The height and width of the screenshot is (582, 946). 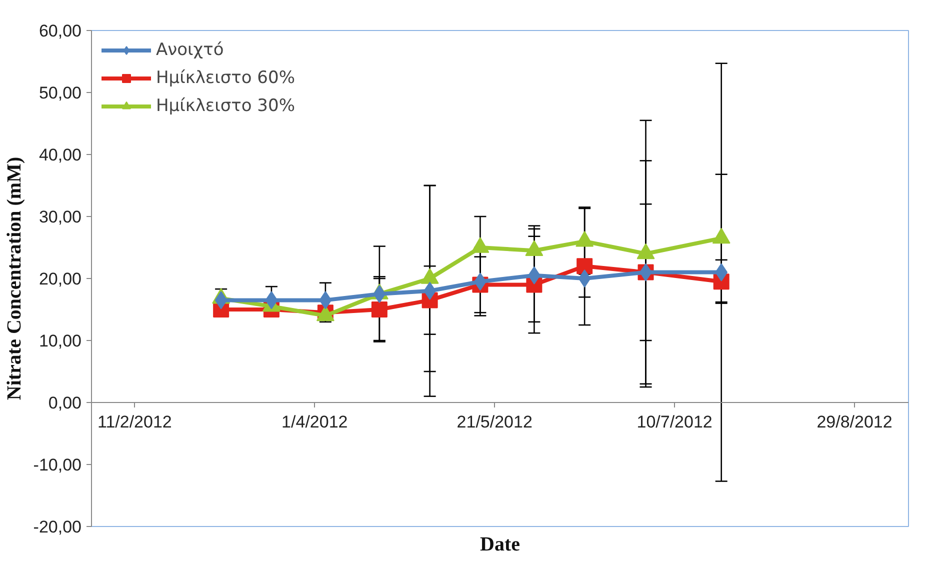 What do you see at coordinates (60, 341) in the screenshot?
I see `y-tick-label: 10,00` at bounding box center [60, 341].